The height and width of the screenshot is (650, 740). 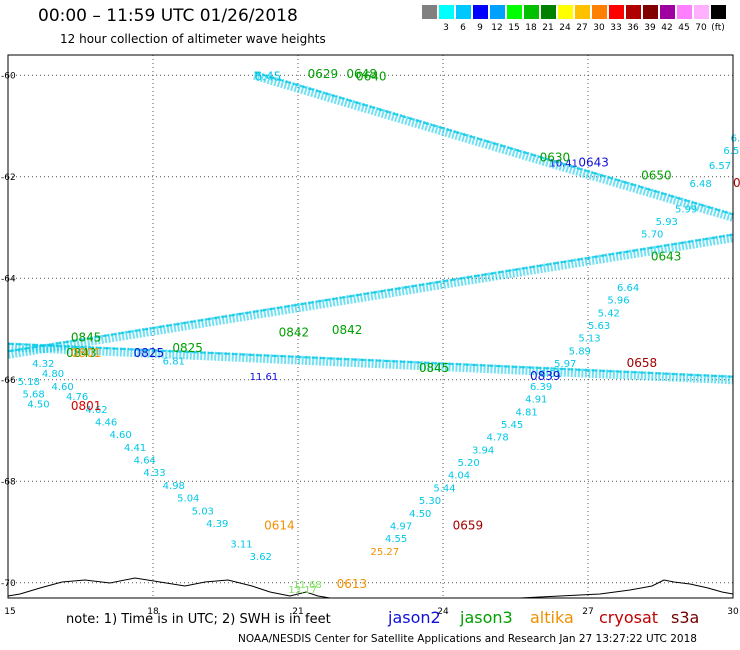 What do you see at coordinates (599, 28) in the screenshot?
I see `color-scale-label: 30` at bounding box center [599, 28].